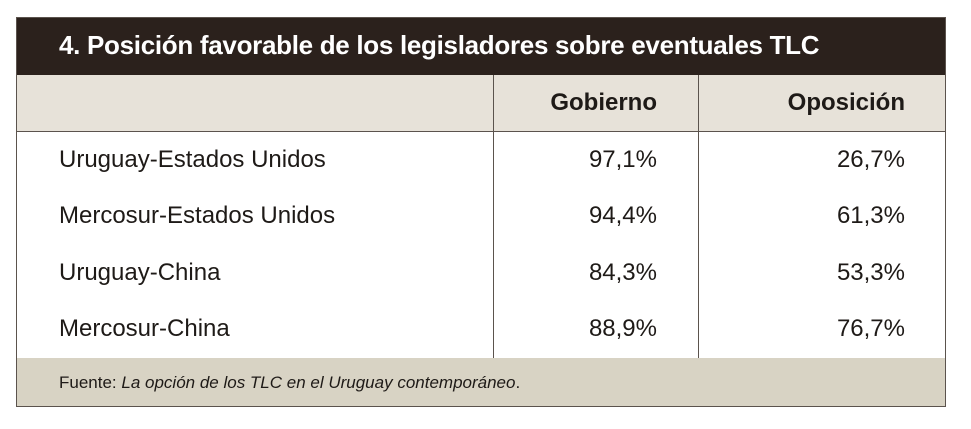 Image resolution: width=971 pixels, height=429 pixels. Describe the element at coordinates (603, 102) in the screenshot. I see `column-header-gobierno: Gobierno` at that location.